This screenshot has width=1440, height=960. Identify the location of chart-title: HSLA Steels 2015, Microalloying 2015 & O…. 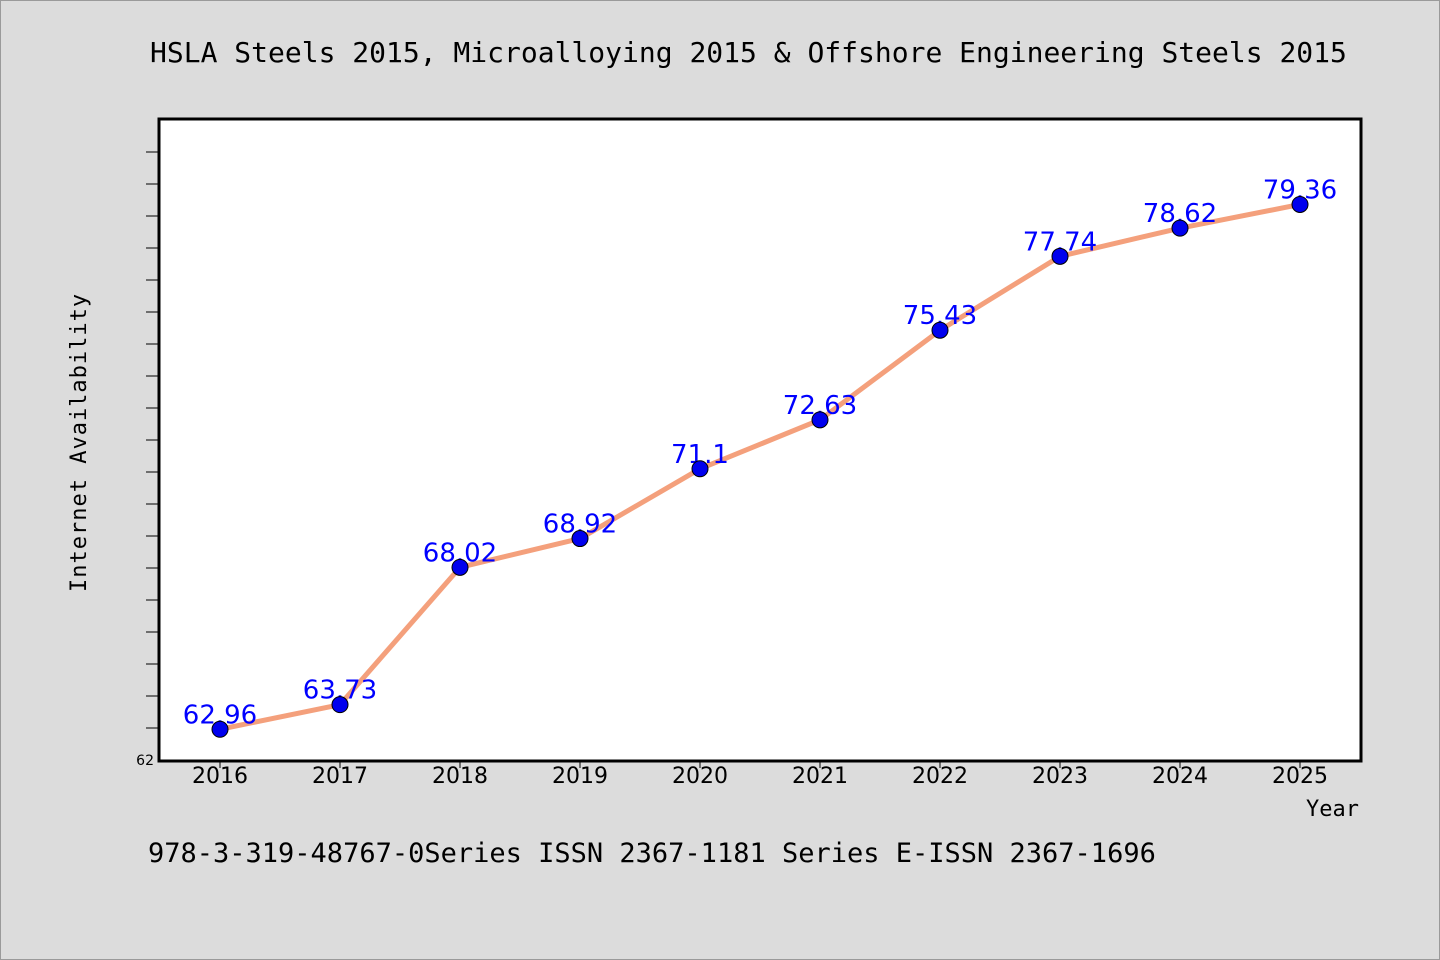
(748, 52).